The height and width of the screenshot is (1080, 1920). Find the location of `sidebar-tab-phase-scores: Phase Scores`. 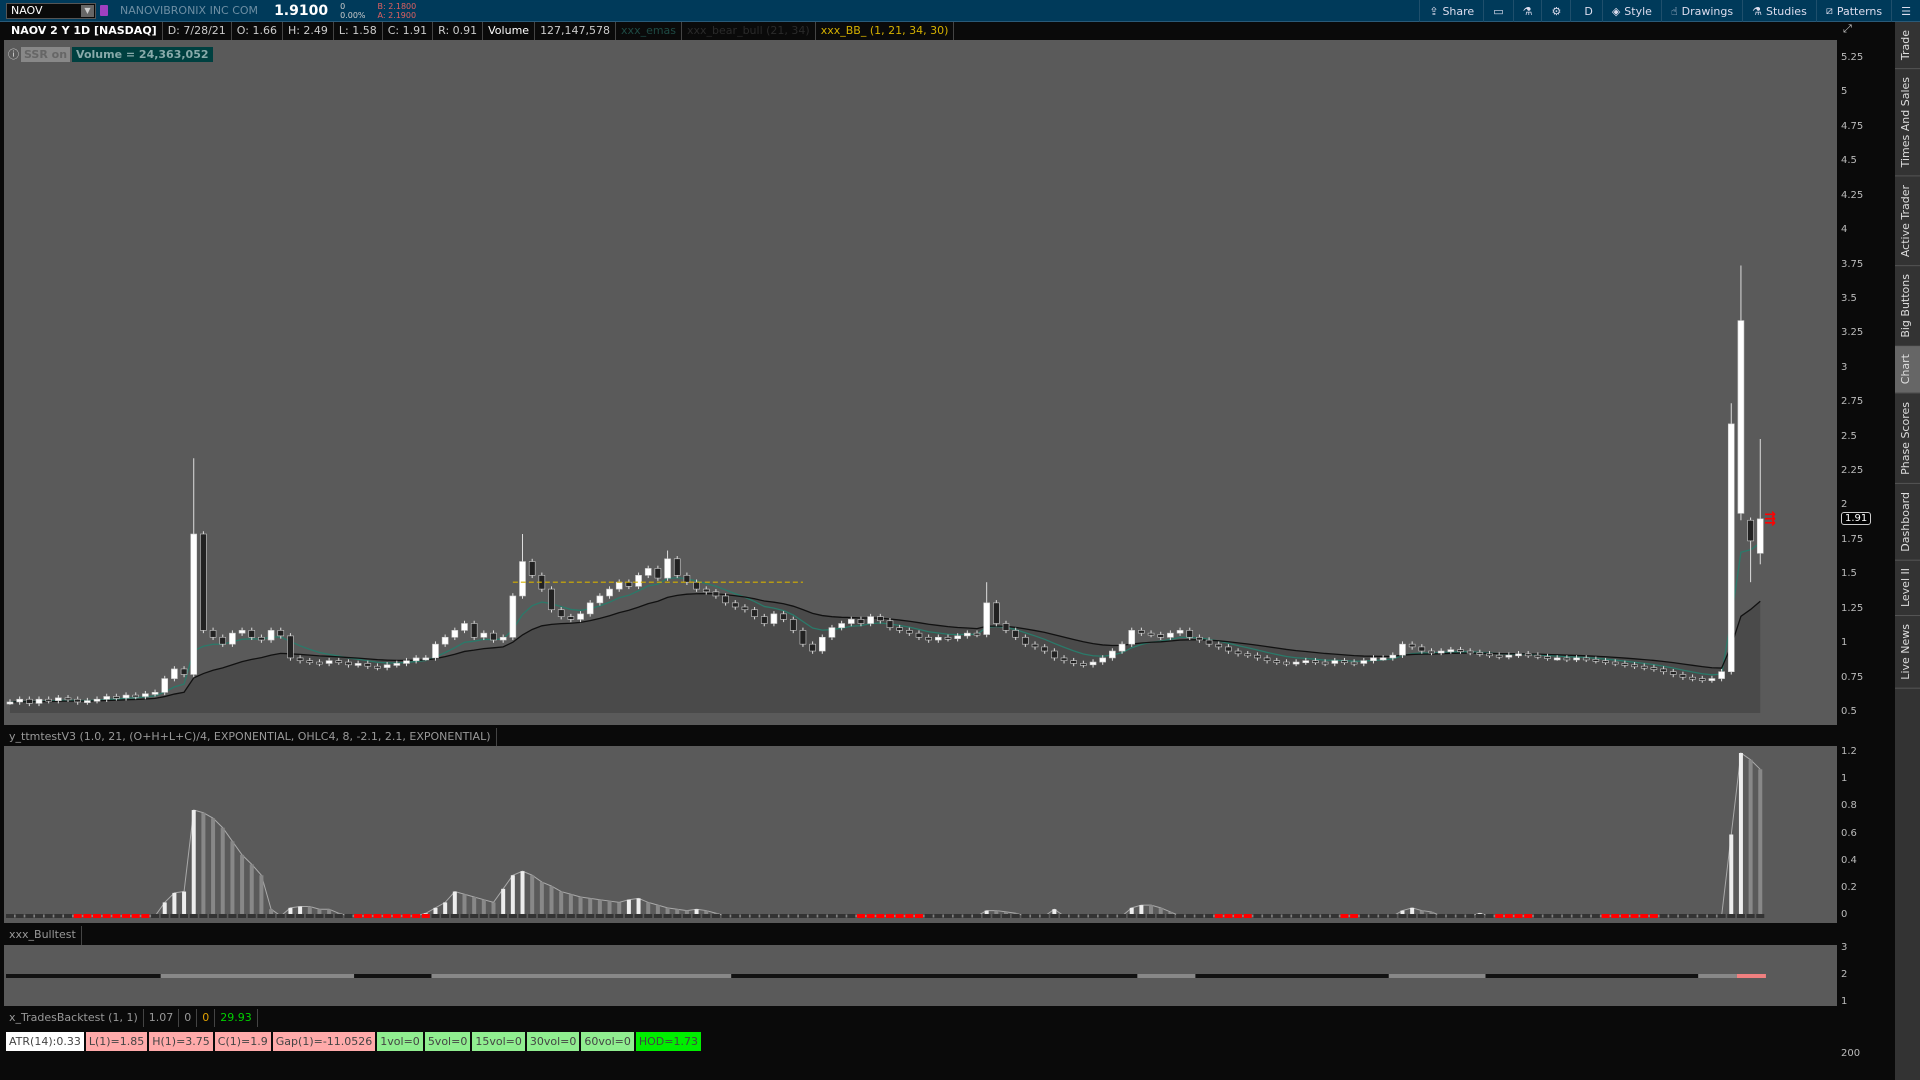

sidebar-tab-phase-scores: Phase Scores is located at coordinates (1907, 438).